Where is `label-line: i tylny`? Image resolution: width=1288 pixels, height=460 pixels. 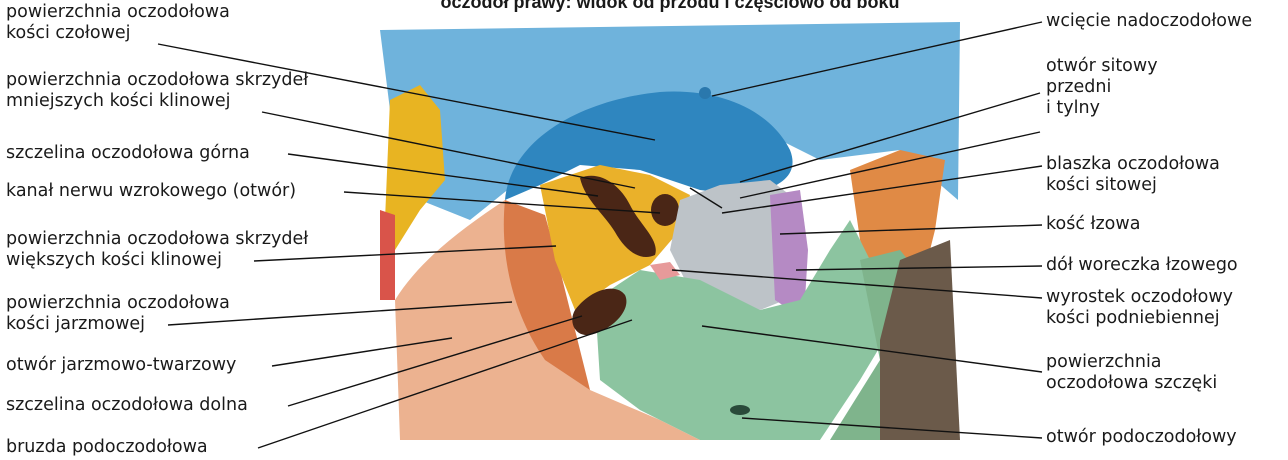
label-line: i tylny is located at coordinates (1073, 108).